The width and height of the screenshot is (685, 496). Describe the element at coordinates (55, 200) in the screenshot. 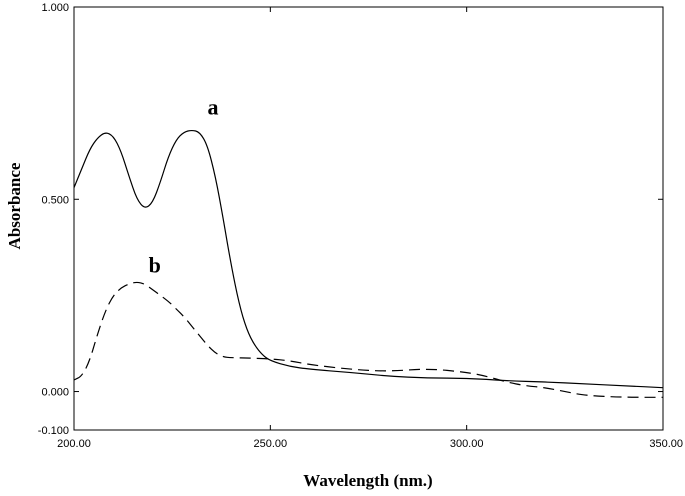

I see `y-tick-label: 0.500` at that location.